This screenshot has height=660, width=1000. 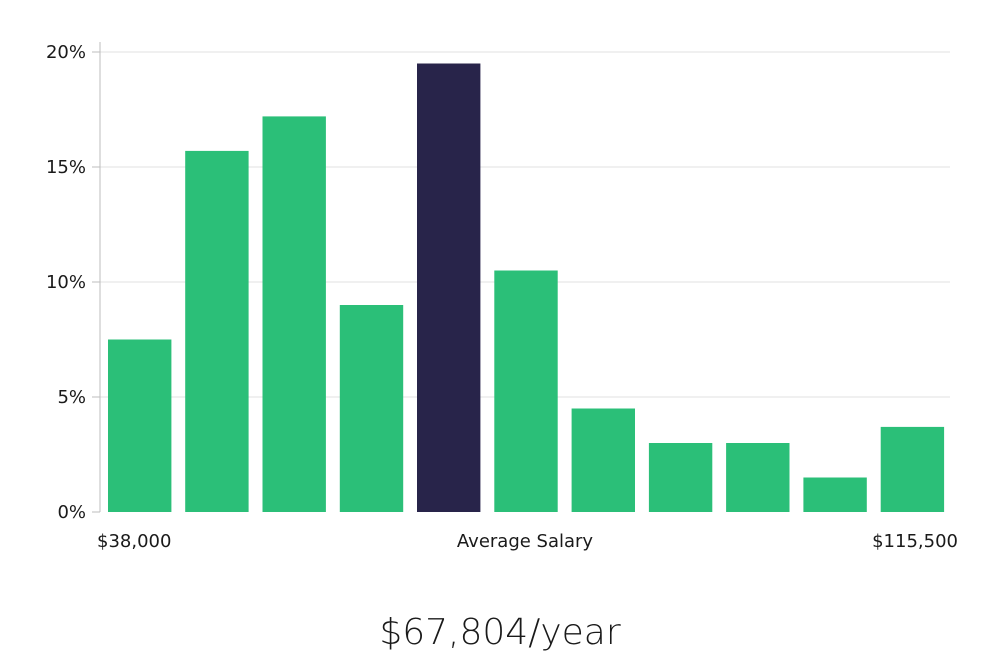 What do you see at coordinates (71, 397) in the screenshot?
I see `y-tick-label: 5%` at bounding box center [71, 397].